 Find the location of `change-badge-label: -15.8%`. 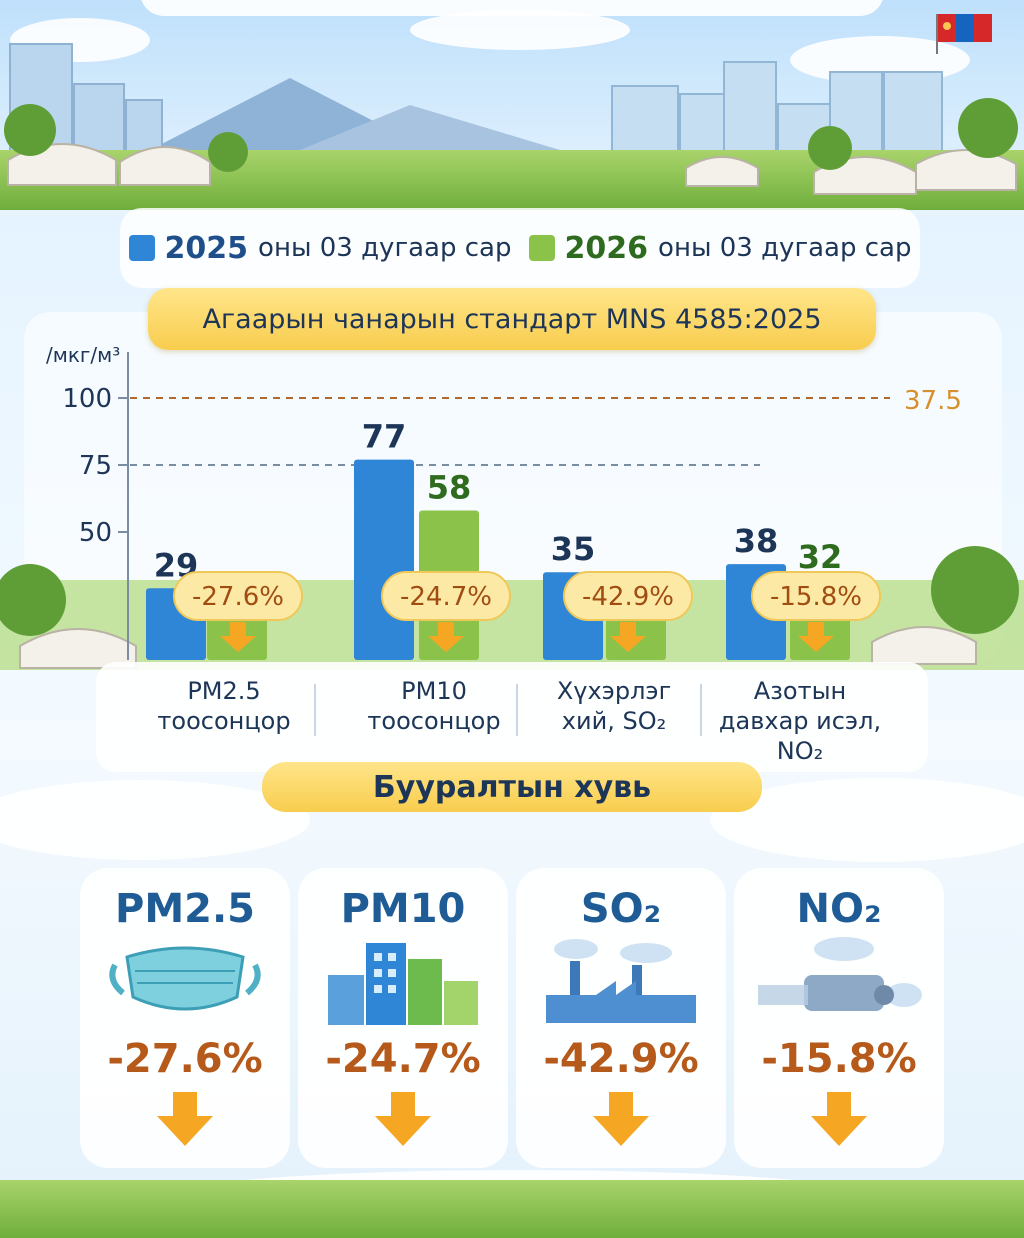

change-badge-label: -15.8% is located at coordinates (816, 597).